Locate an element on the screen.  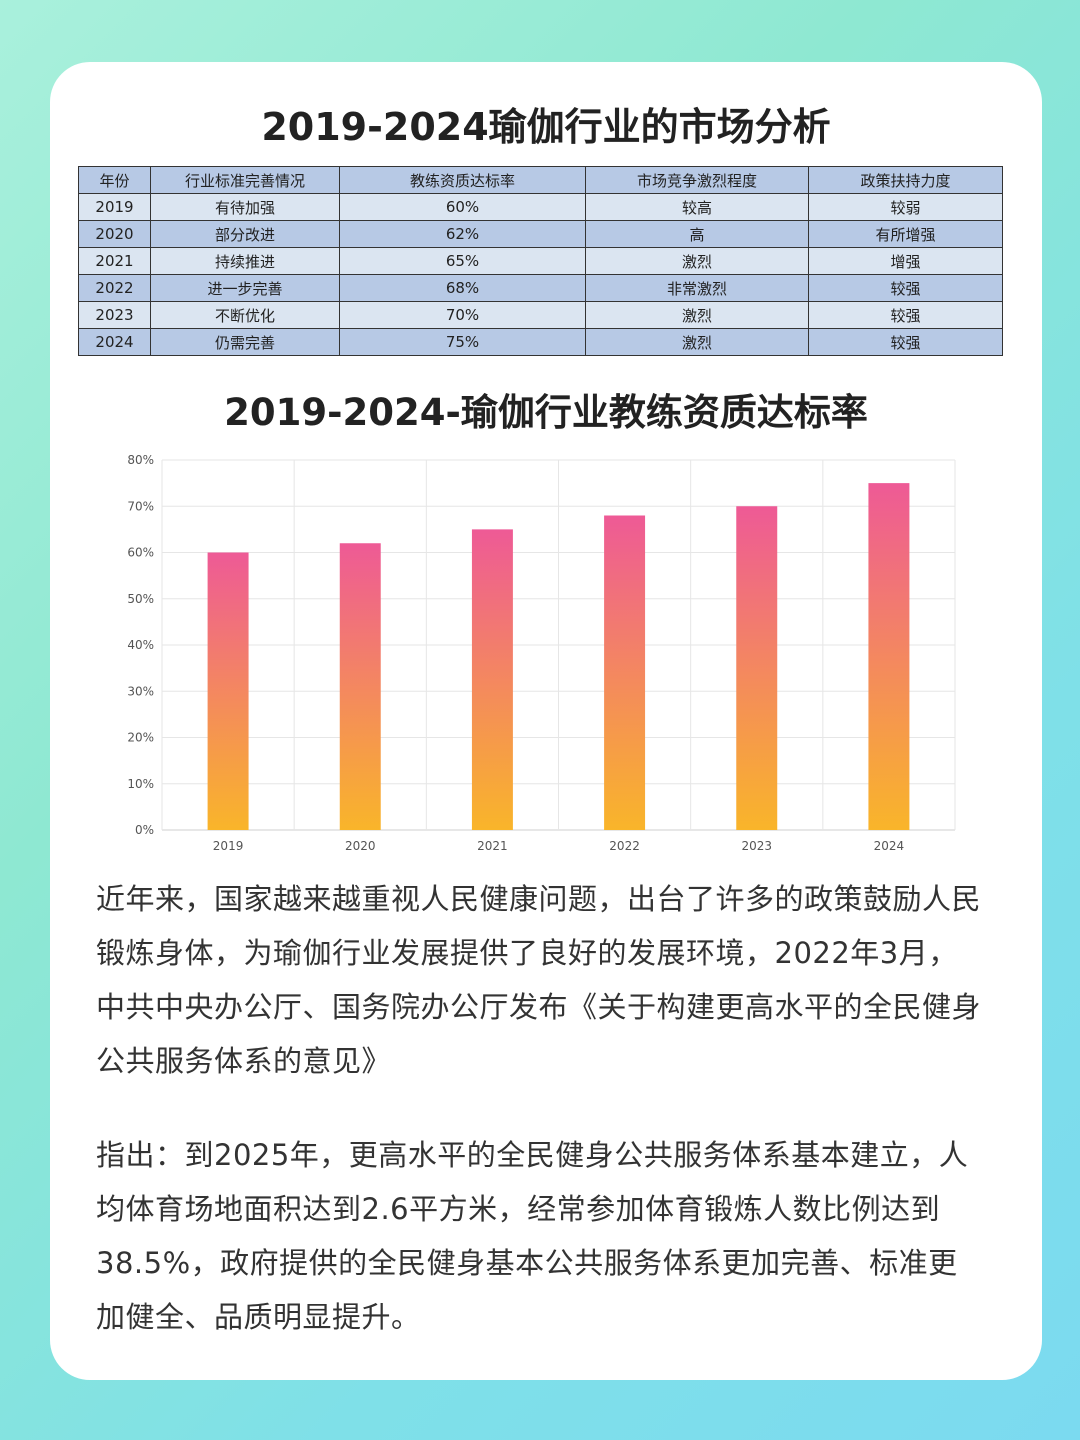
table-cell: 60% is located at coordinates (462, 207).